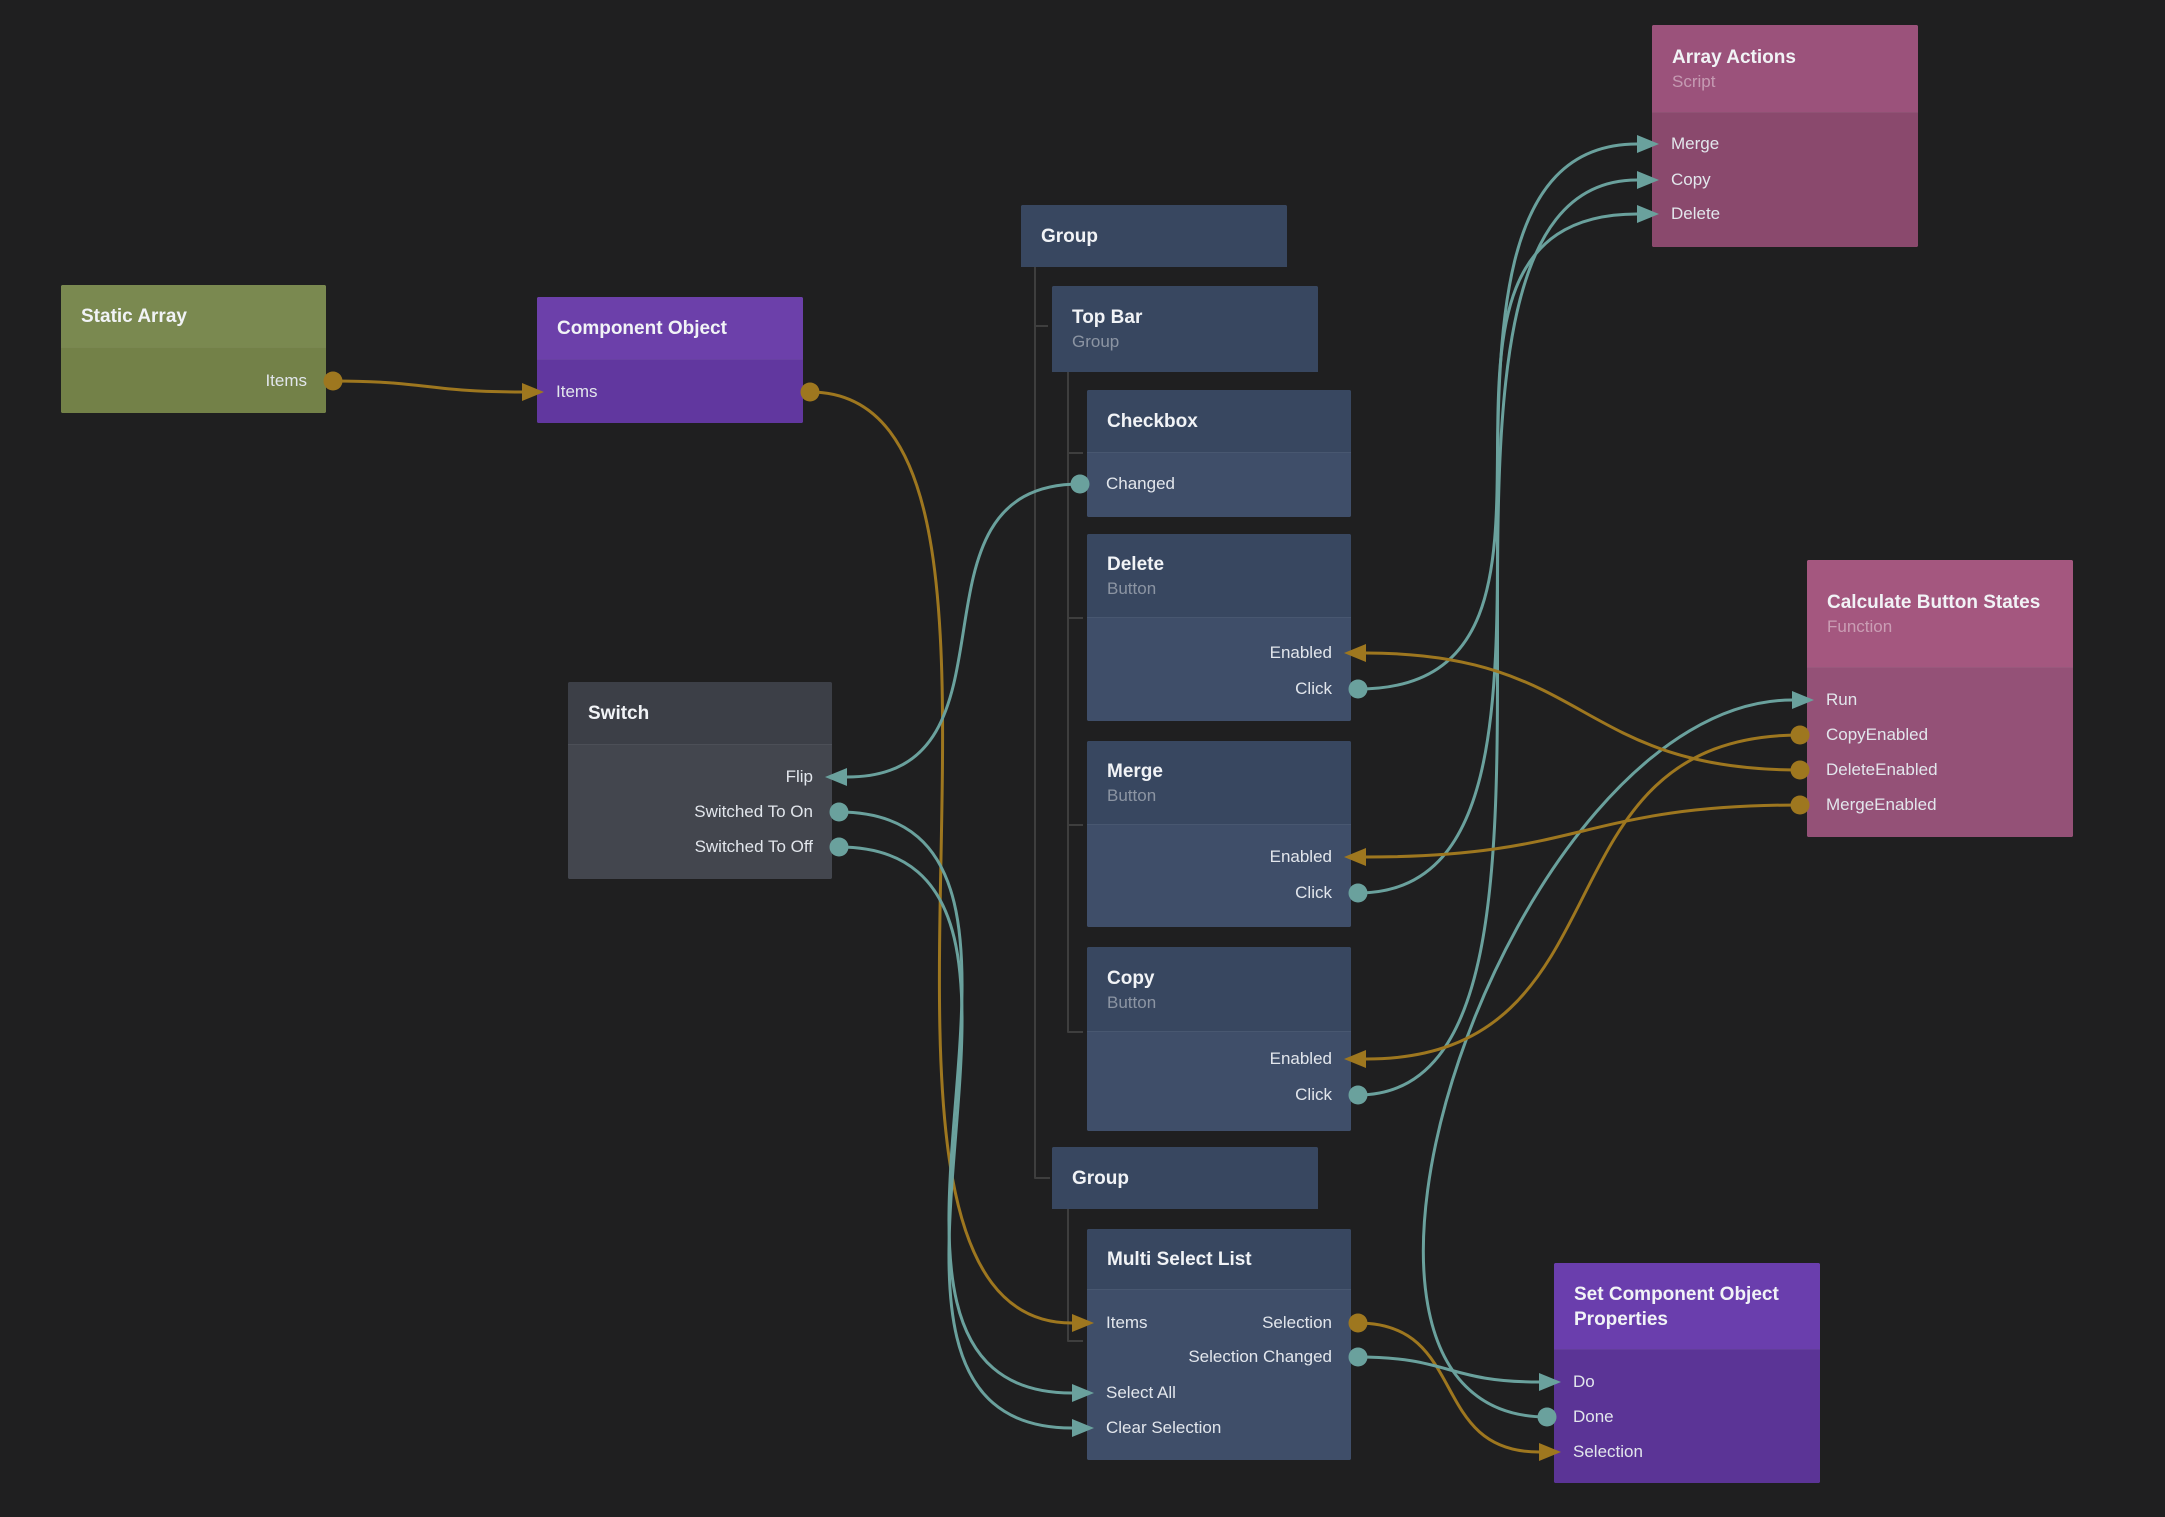 This screenshot has width=2165, height=1517. I want to click on port-label-select-all: Select All, so click(1141, 1392).